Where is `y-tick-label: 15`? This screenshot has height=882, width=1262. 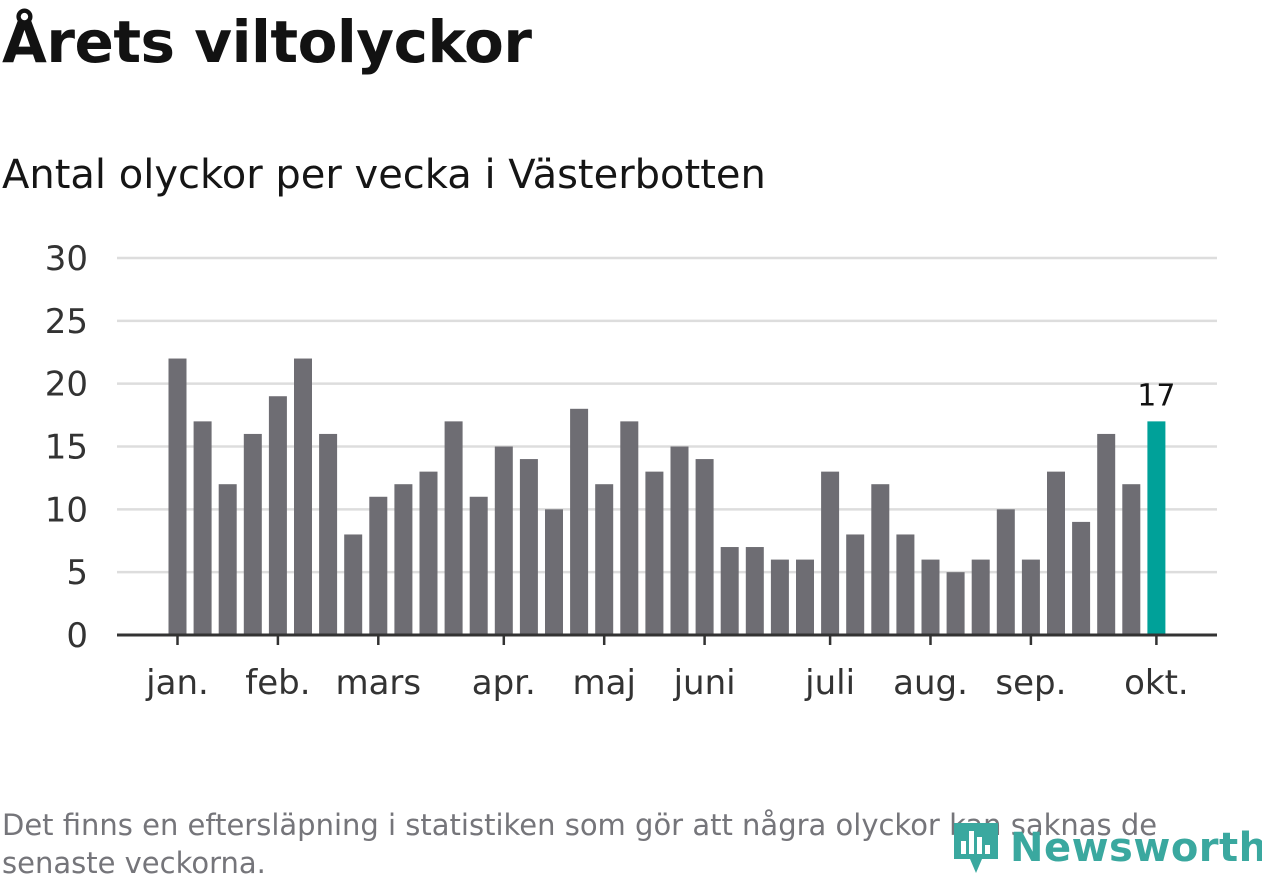
y-tick-label: 15 is located at coordinates (66, 448).